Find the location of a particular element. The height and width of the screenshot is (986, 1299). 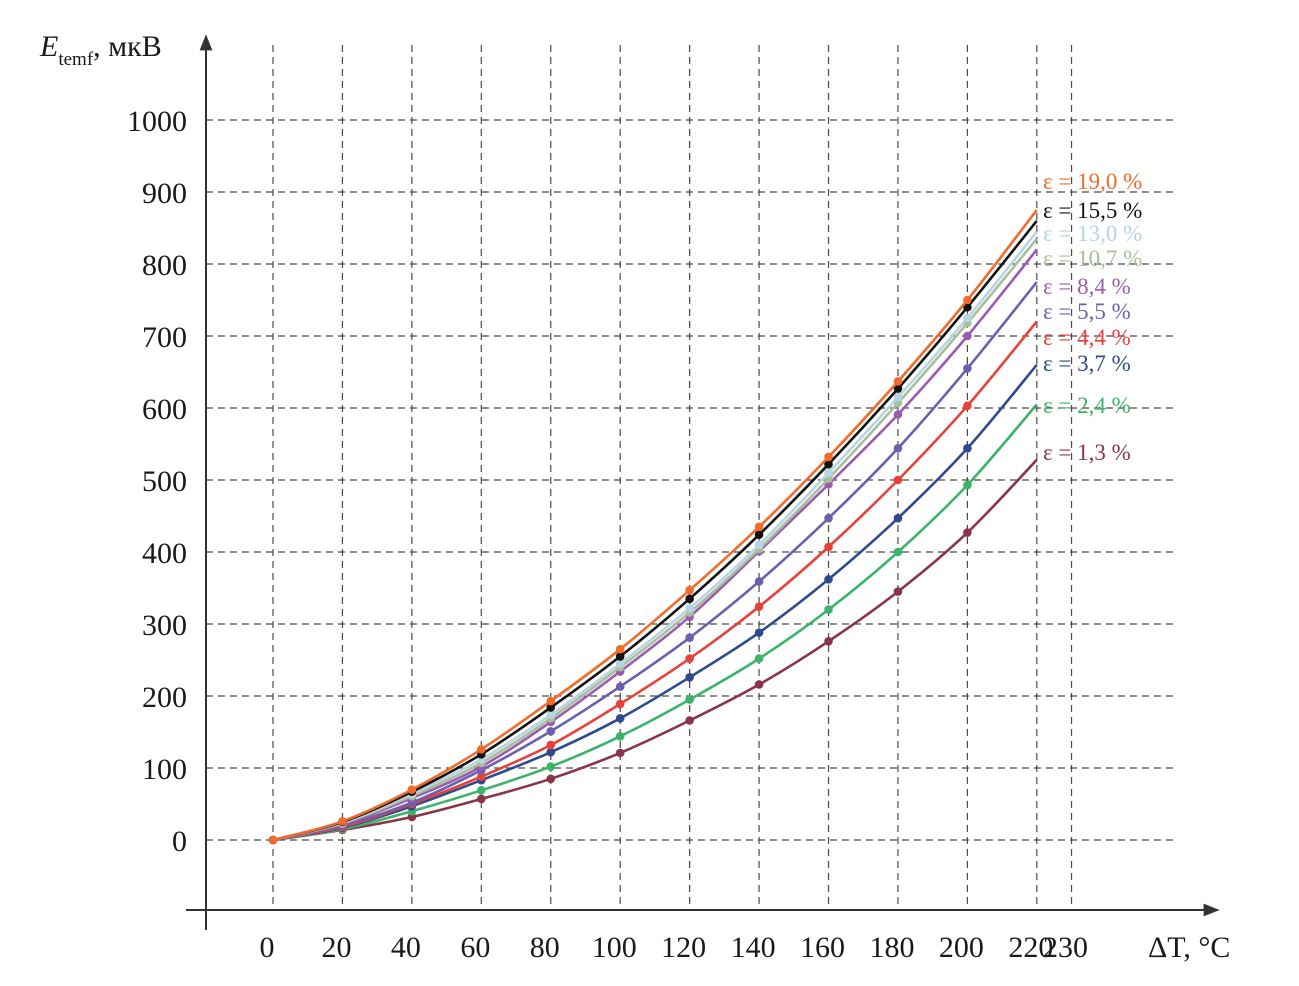

x-tick-label: 120 is located at coordinates (683, 947).